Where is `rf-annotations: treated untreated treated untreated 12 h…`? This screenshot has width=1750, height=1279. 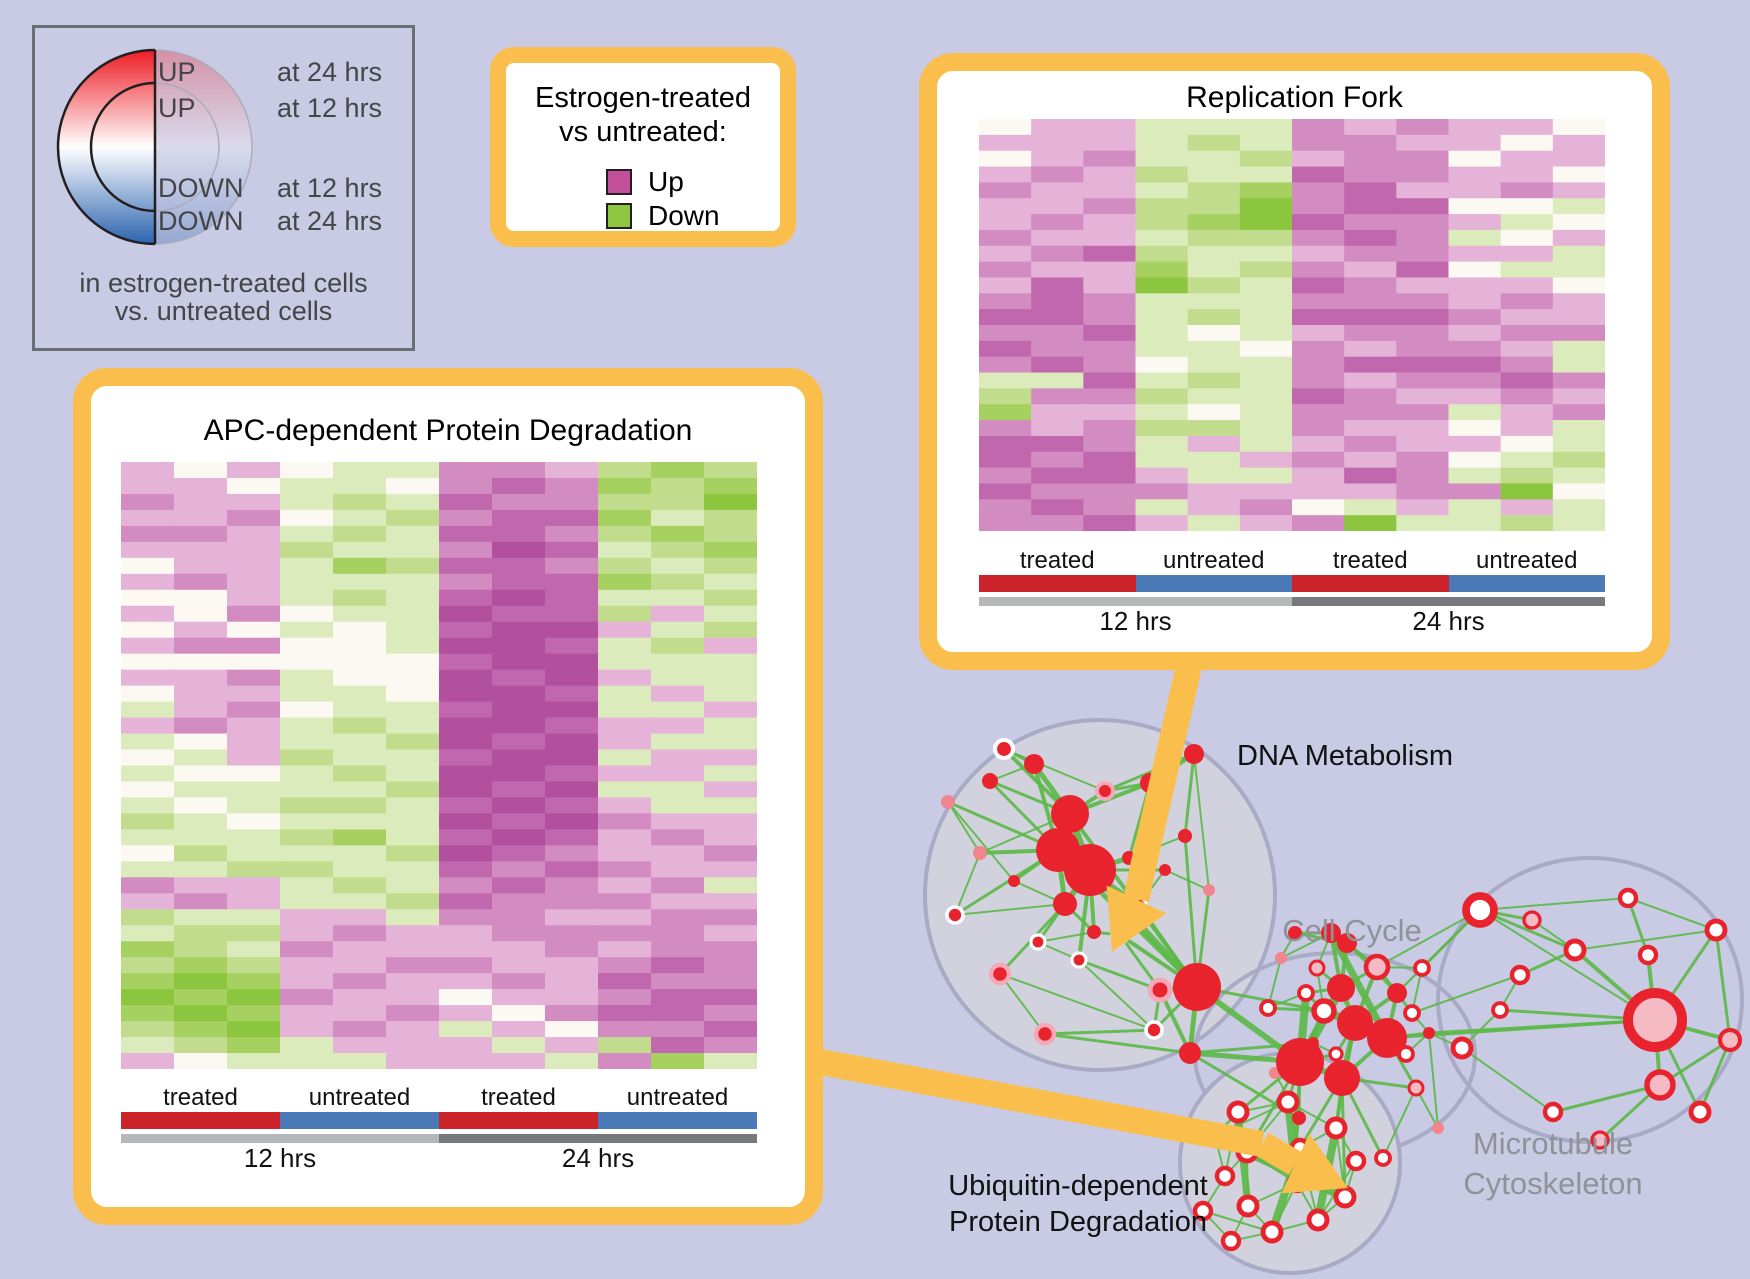 rf-annotations: treated untreated treated untreated 12 h… is located at coordinates (1292, 592).